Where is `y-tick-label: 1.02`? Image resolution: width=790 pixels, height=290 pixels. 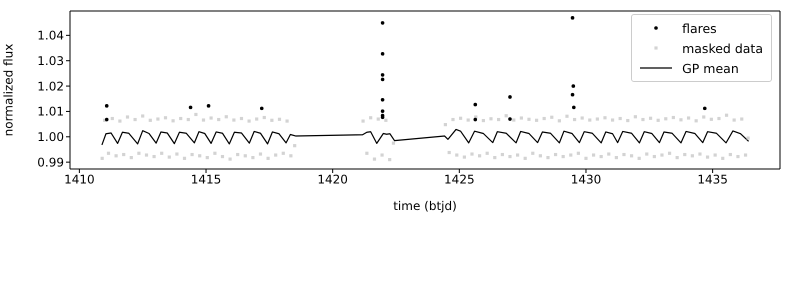
y-tick-label: 1.02 is located at coordinates (50, 86).